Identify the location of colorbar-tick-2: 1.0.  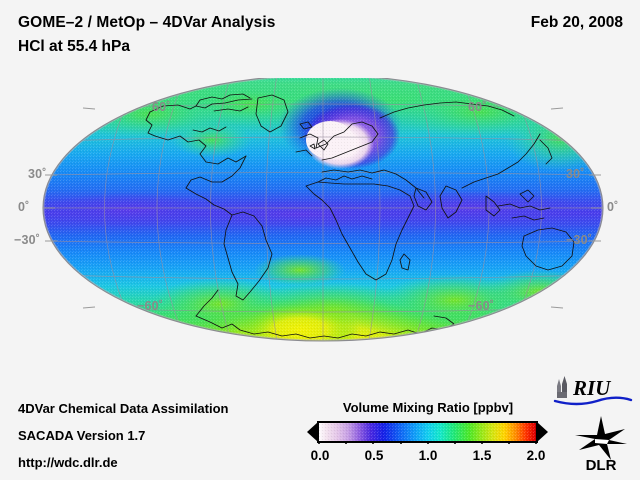
(428, 455).